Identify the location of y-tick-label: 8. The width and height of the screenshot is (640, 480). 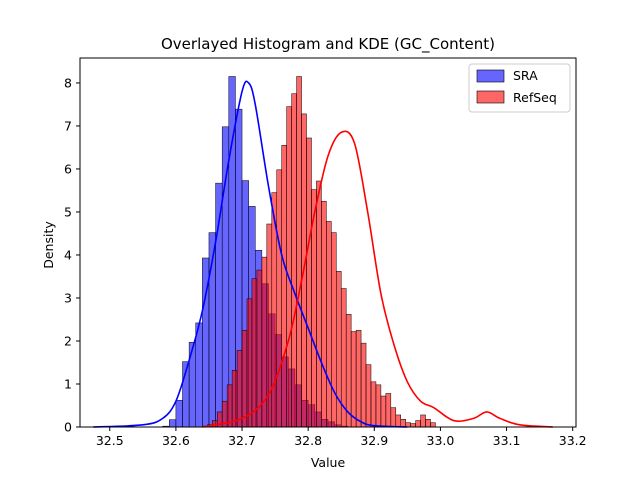
(68, 82).